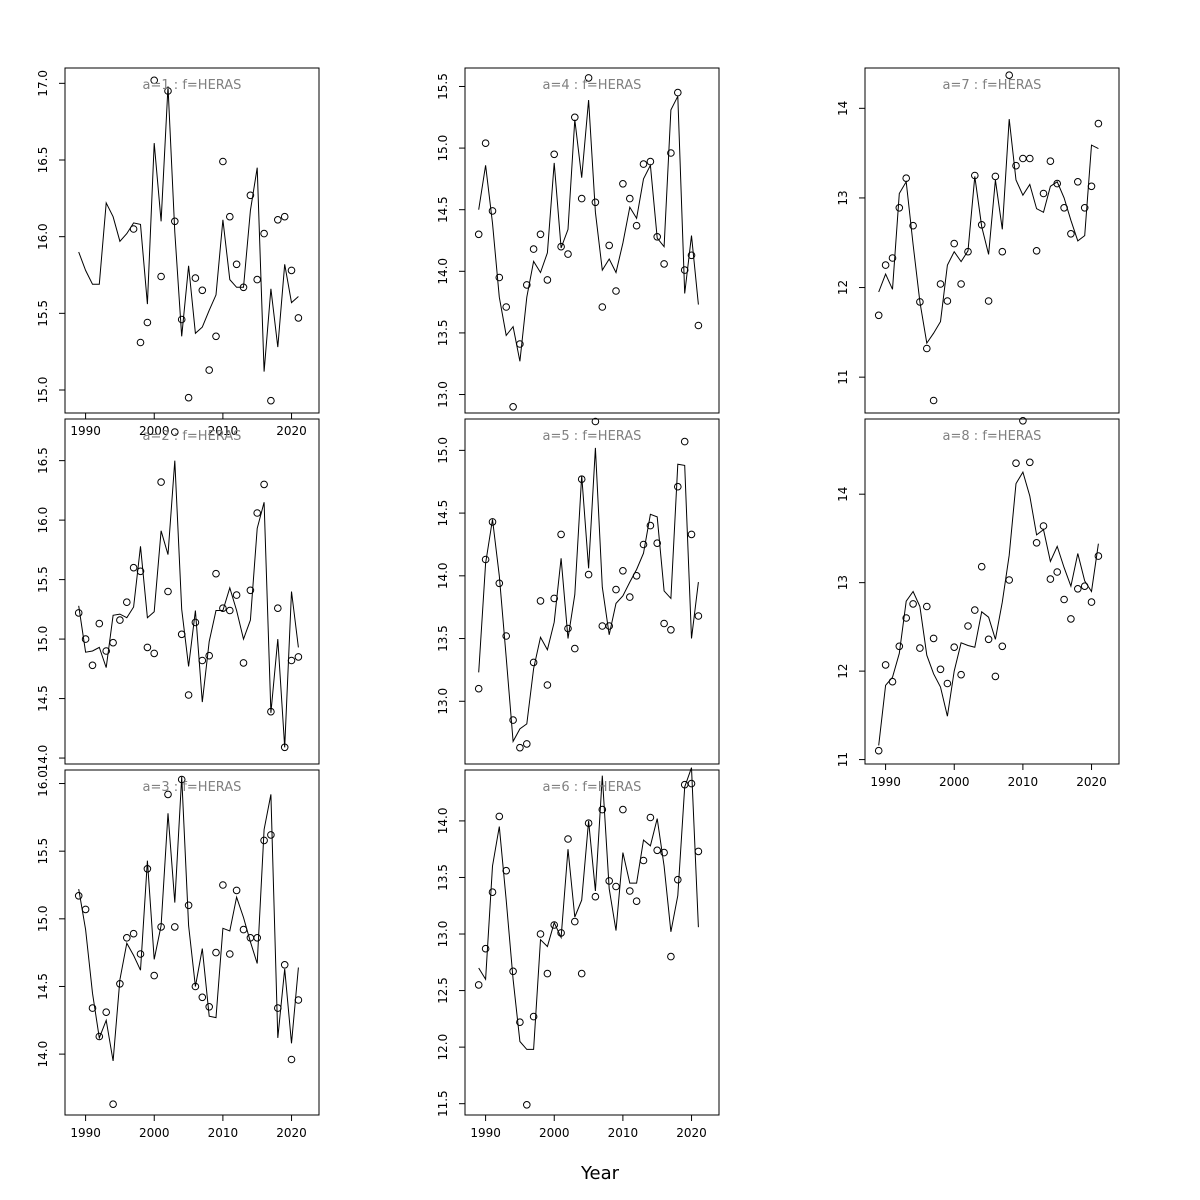 This screenshot has height=1200, width=1200. Describe the element at coordinates (443, 638) in the screenshot. I see `y-tick-label: 13.5` at that location.